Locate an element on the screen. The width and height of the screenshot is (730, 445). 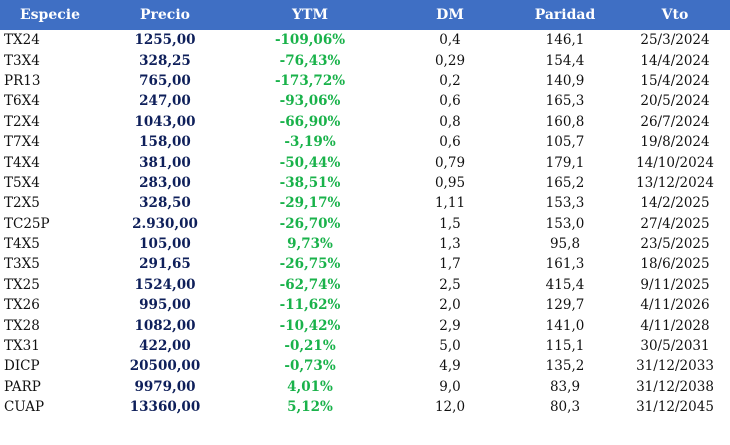
cell-paridad: 154,4 is located at coordinates (565, 60).